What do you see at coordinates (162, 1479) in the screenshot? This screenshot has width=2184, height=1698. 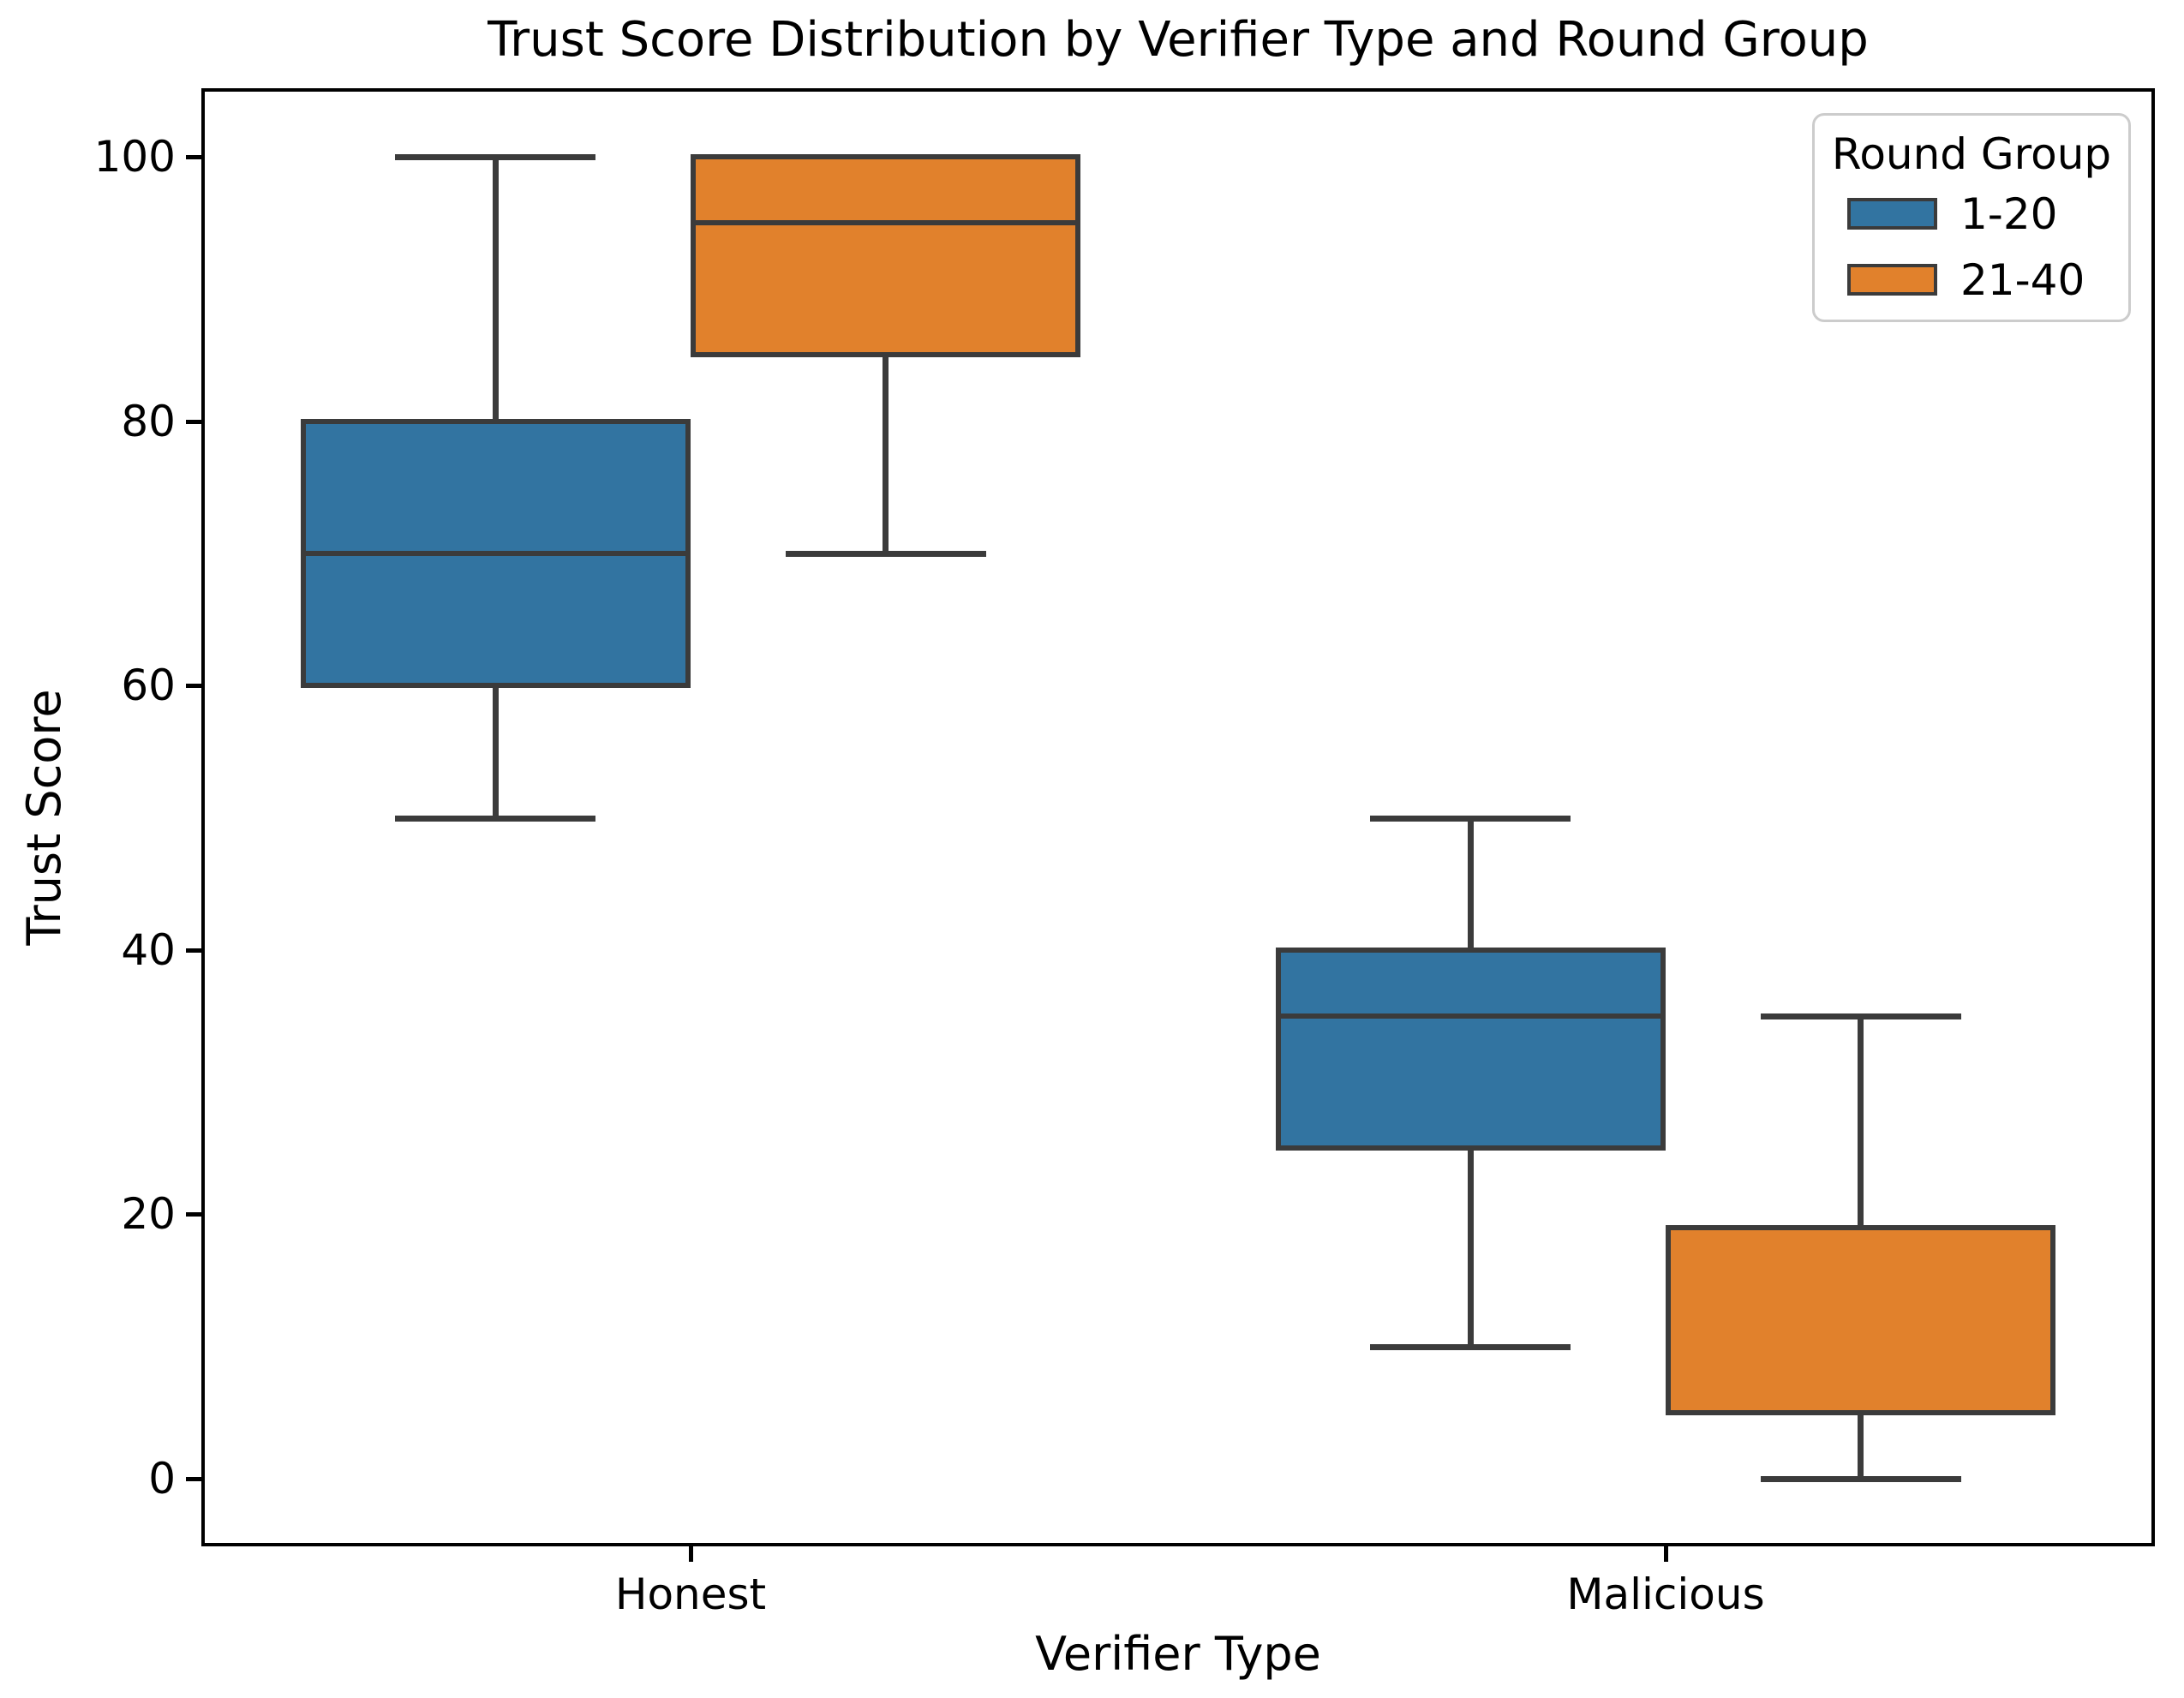 I see `y-tick-label-0: 0` at bounding box center [162, 1479].